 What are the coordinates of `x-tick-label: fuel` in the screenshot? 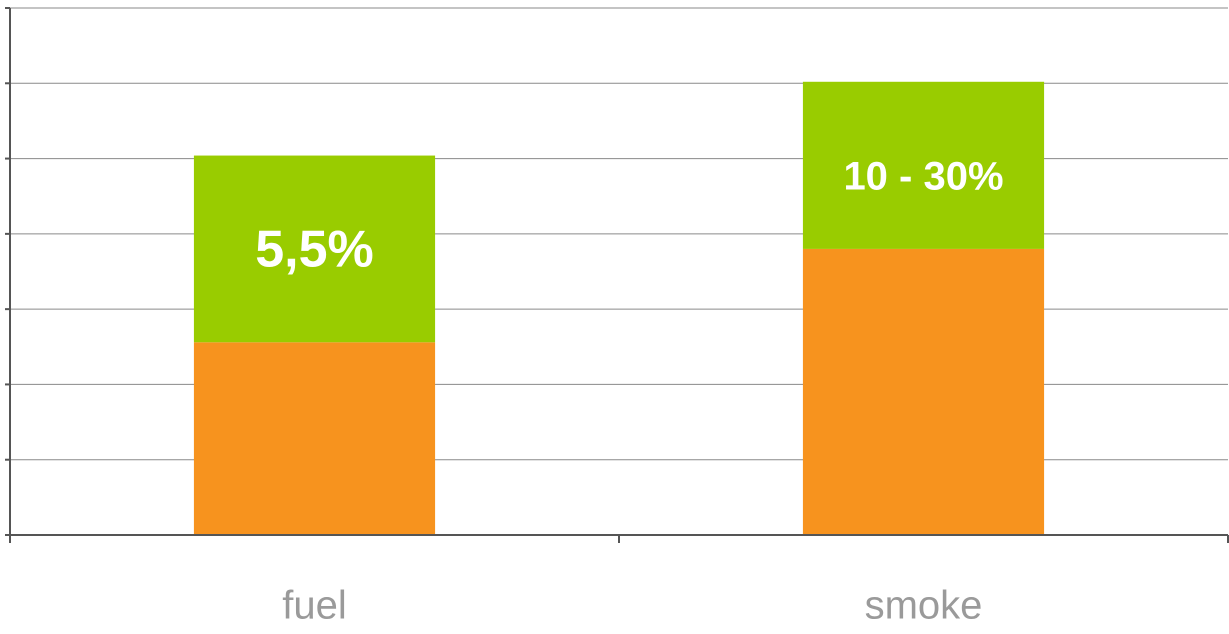 It's located at (314, 606).